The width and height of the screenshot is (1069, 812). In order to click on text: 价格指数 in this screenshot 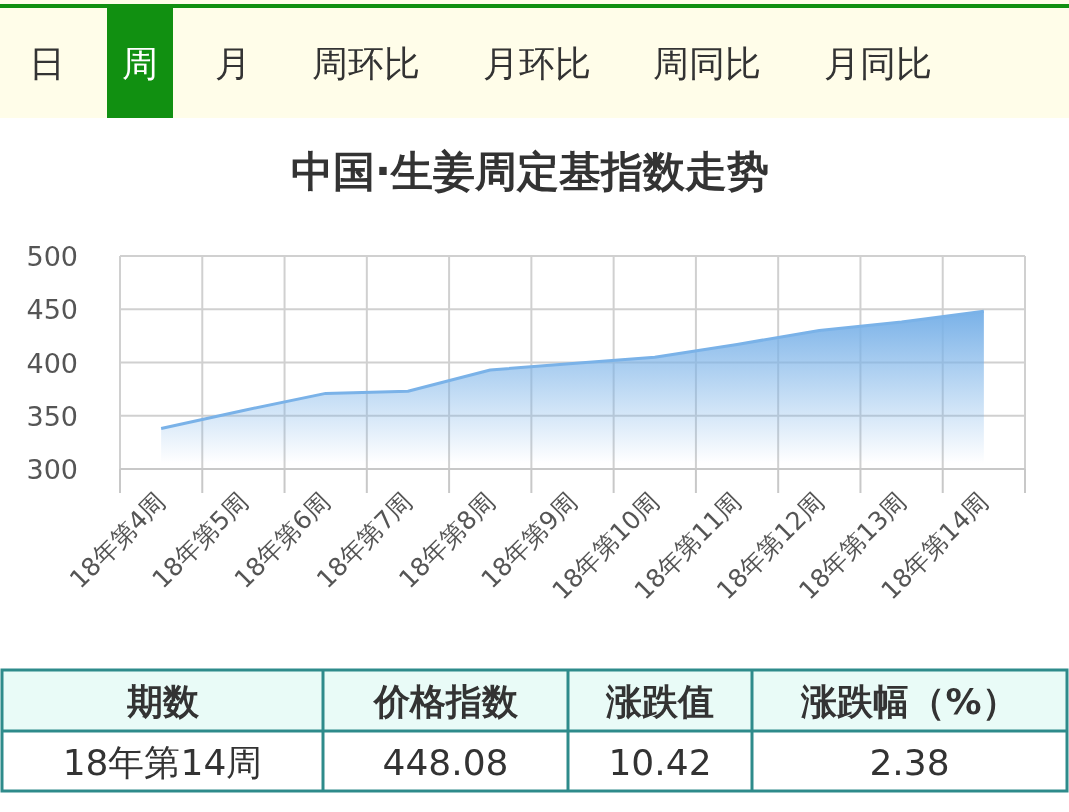, I will do `click(445, 701)`.